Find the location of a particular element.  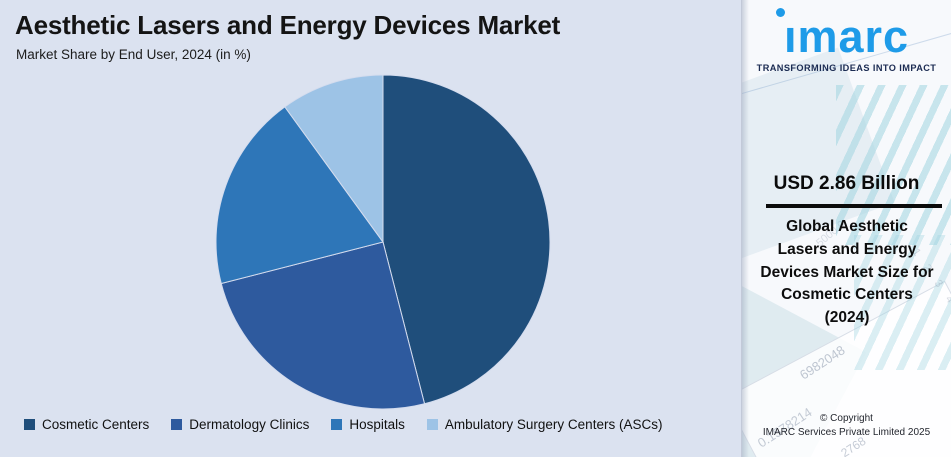

legend-label: Ambulatory Surgery Centers (ASCs) is located at coordinates (553, 424).